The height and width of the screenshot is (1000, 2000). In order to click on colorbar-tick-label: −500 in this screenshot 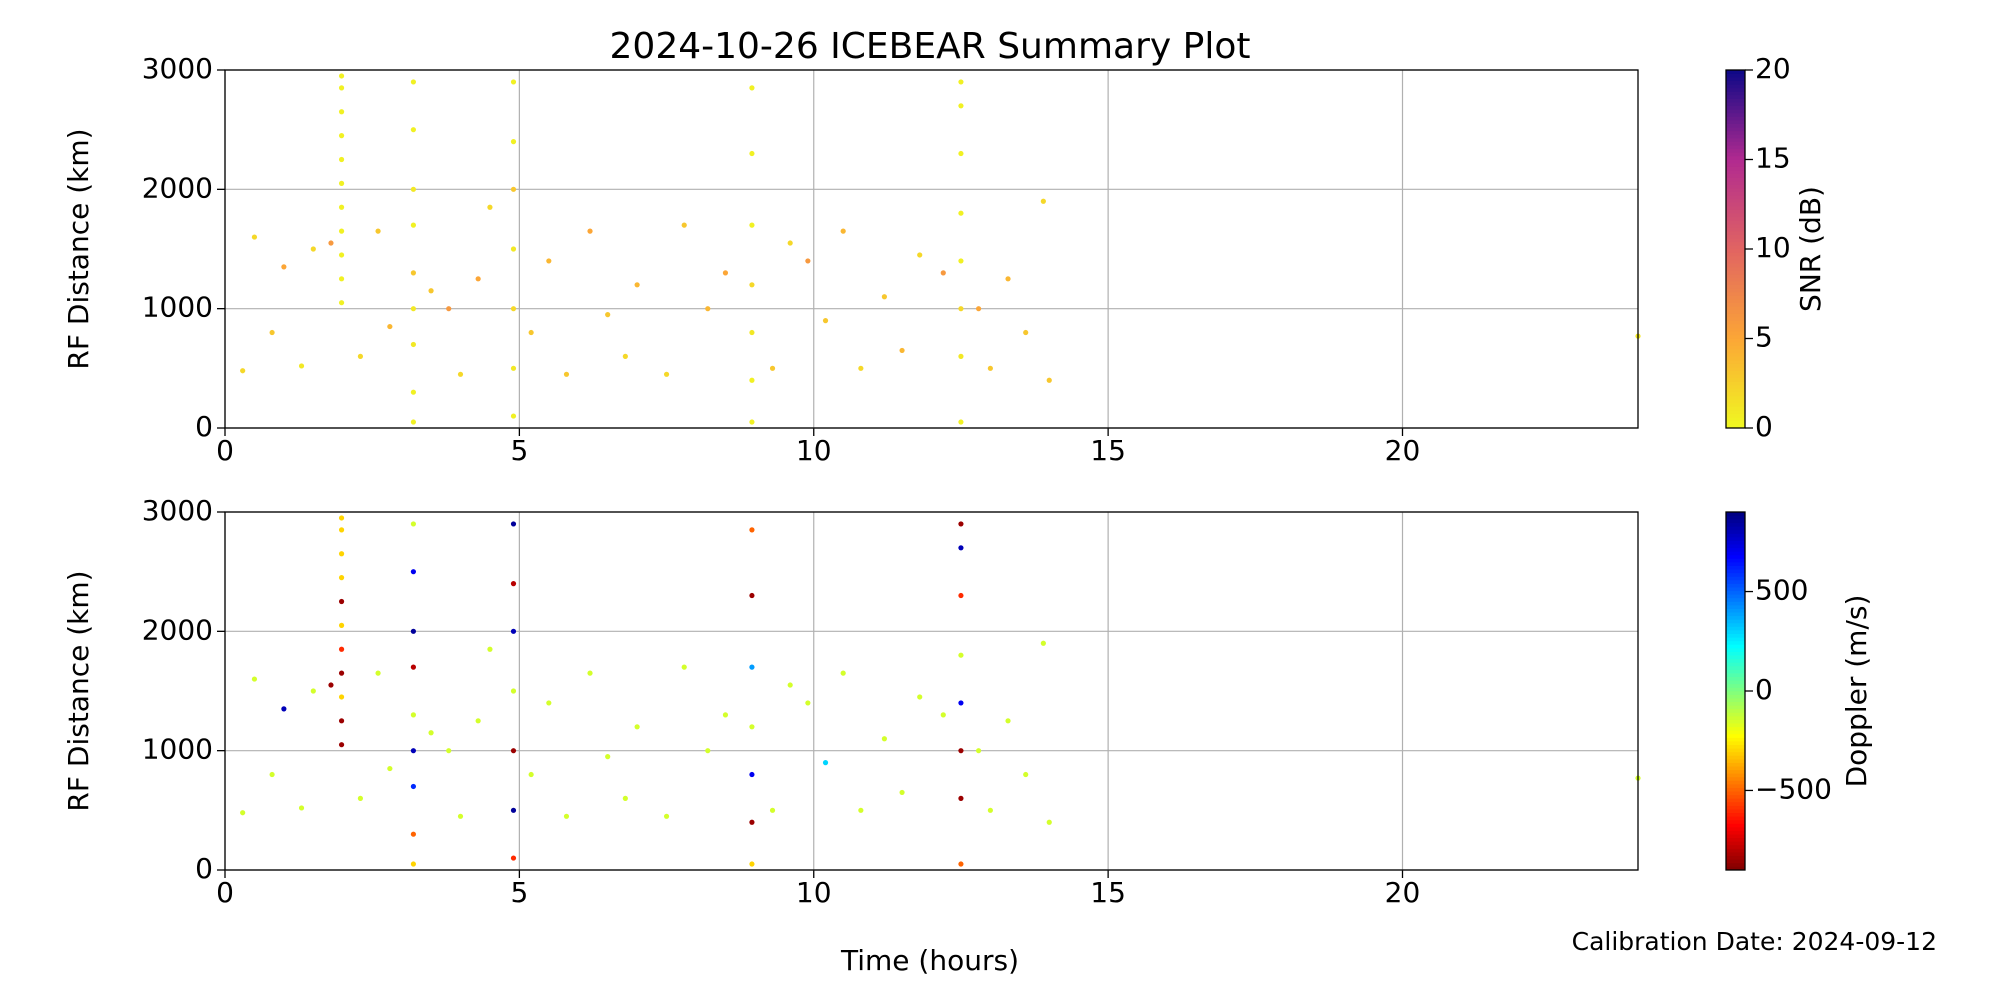, I will do `click(1793, 788)`.